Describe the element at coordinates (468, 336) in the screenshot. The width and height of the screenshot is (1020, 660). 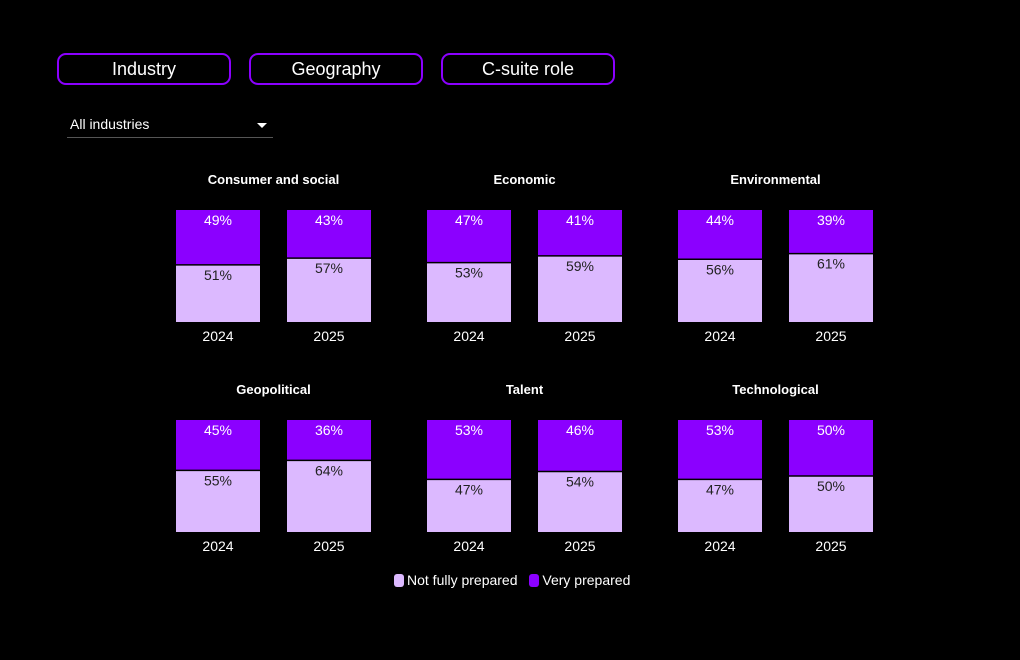
I see `category-label-economic-2024: 2024` at that location.